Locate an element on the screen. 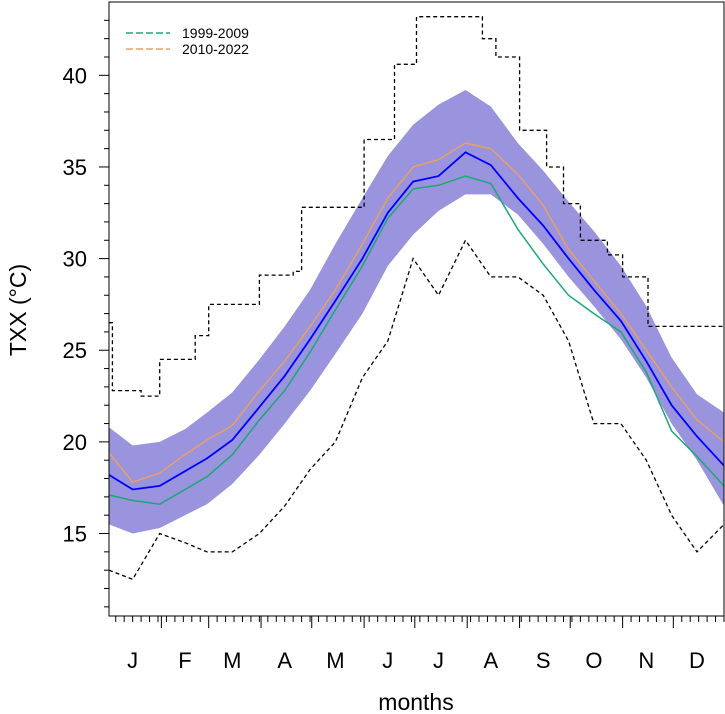 This screenshot has width=725, height=714. legend: 1999-2009 2010-2022 is located at coordinates (187, 41).